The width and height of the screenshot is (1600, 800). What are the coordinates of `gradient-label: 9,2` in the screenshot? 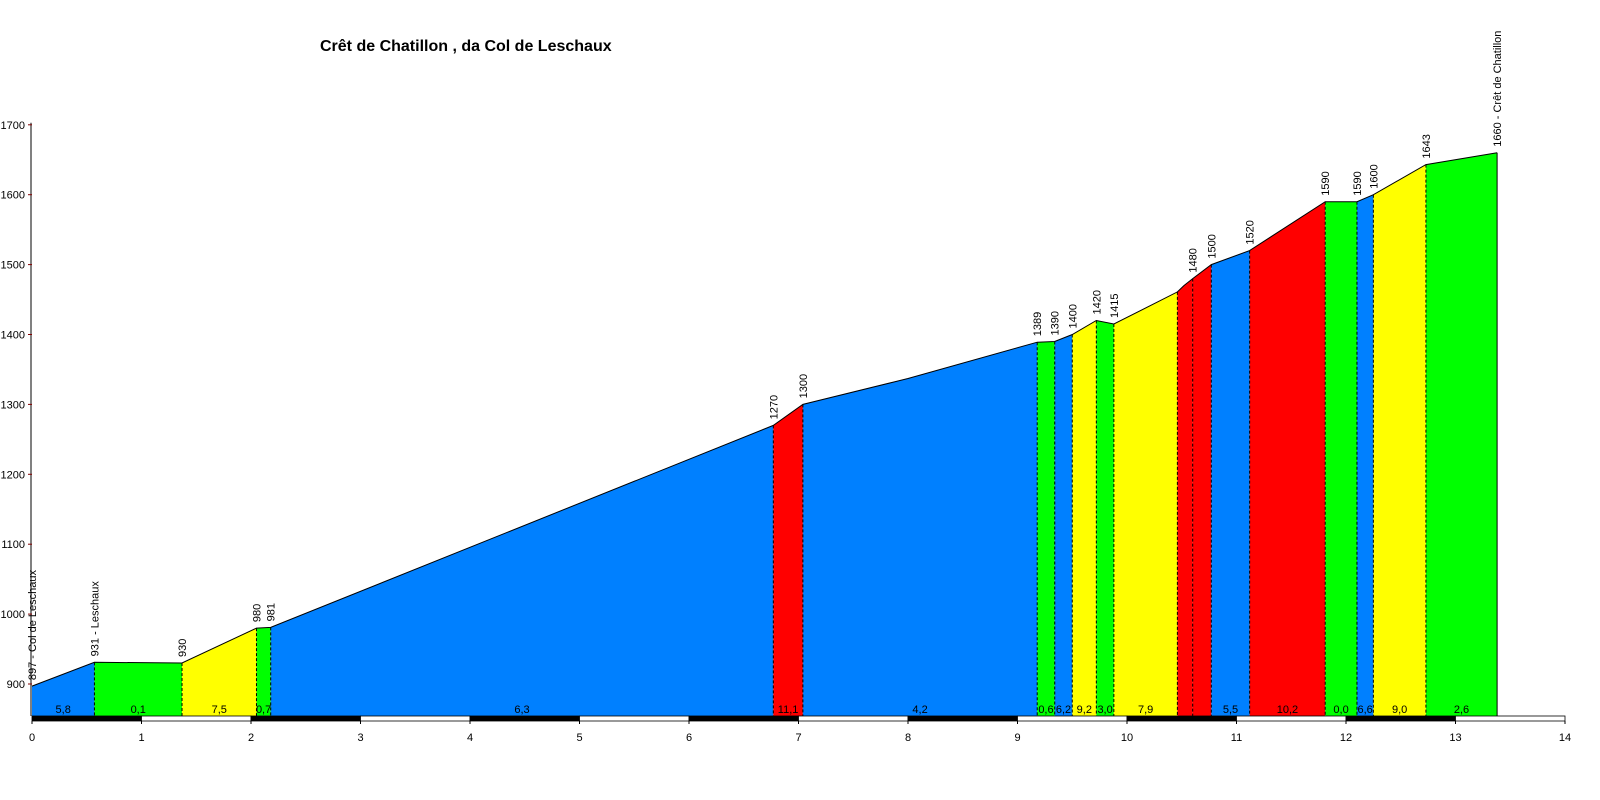 It's located at (1084, 710).